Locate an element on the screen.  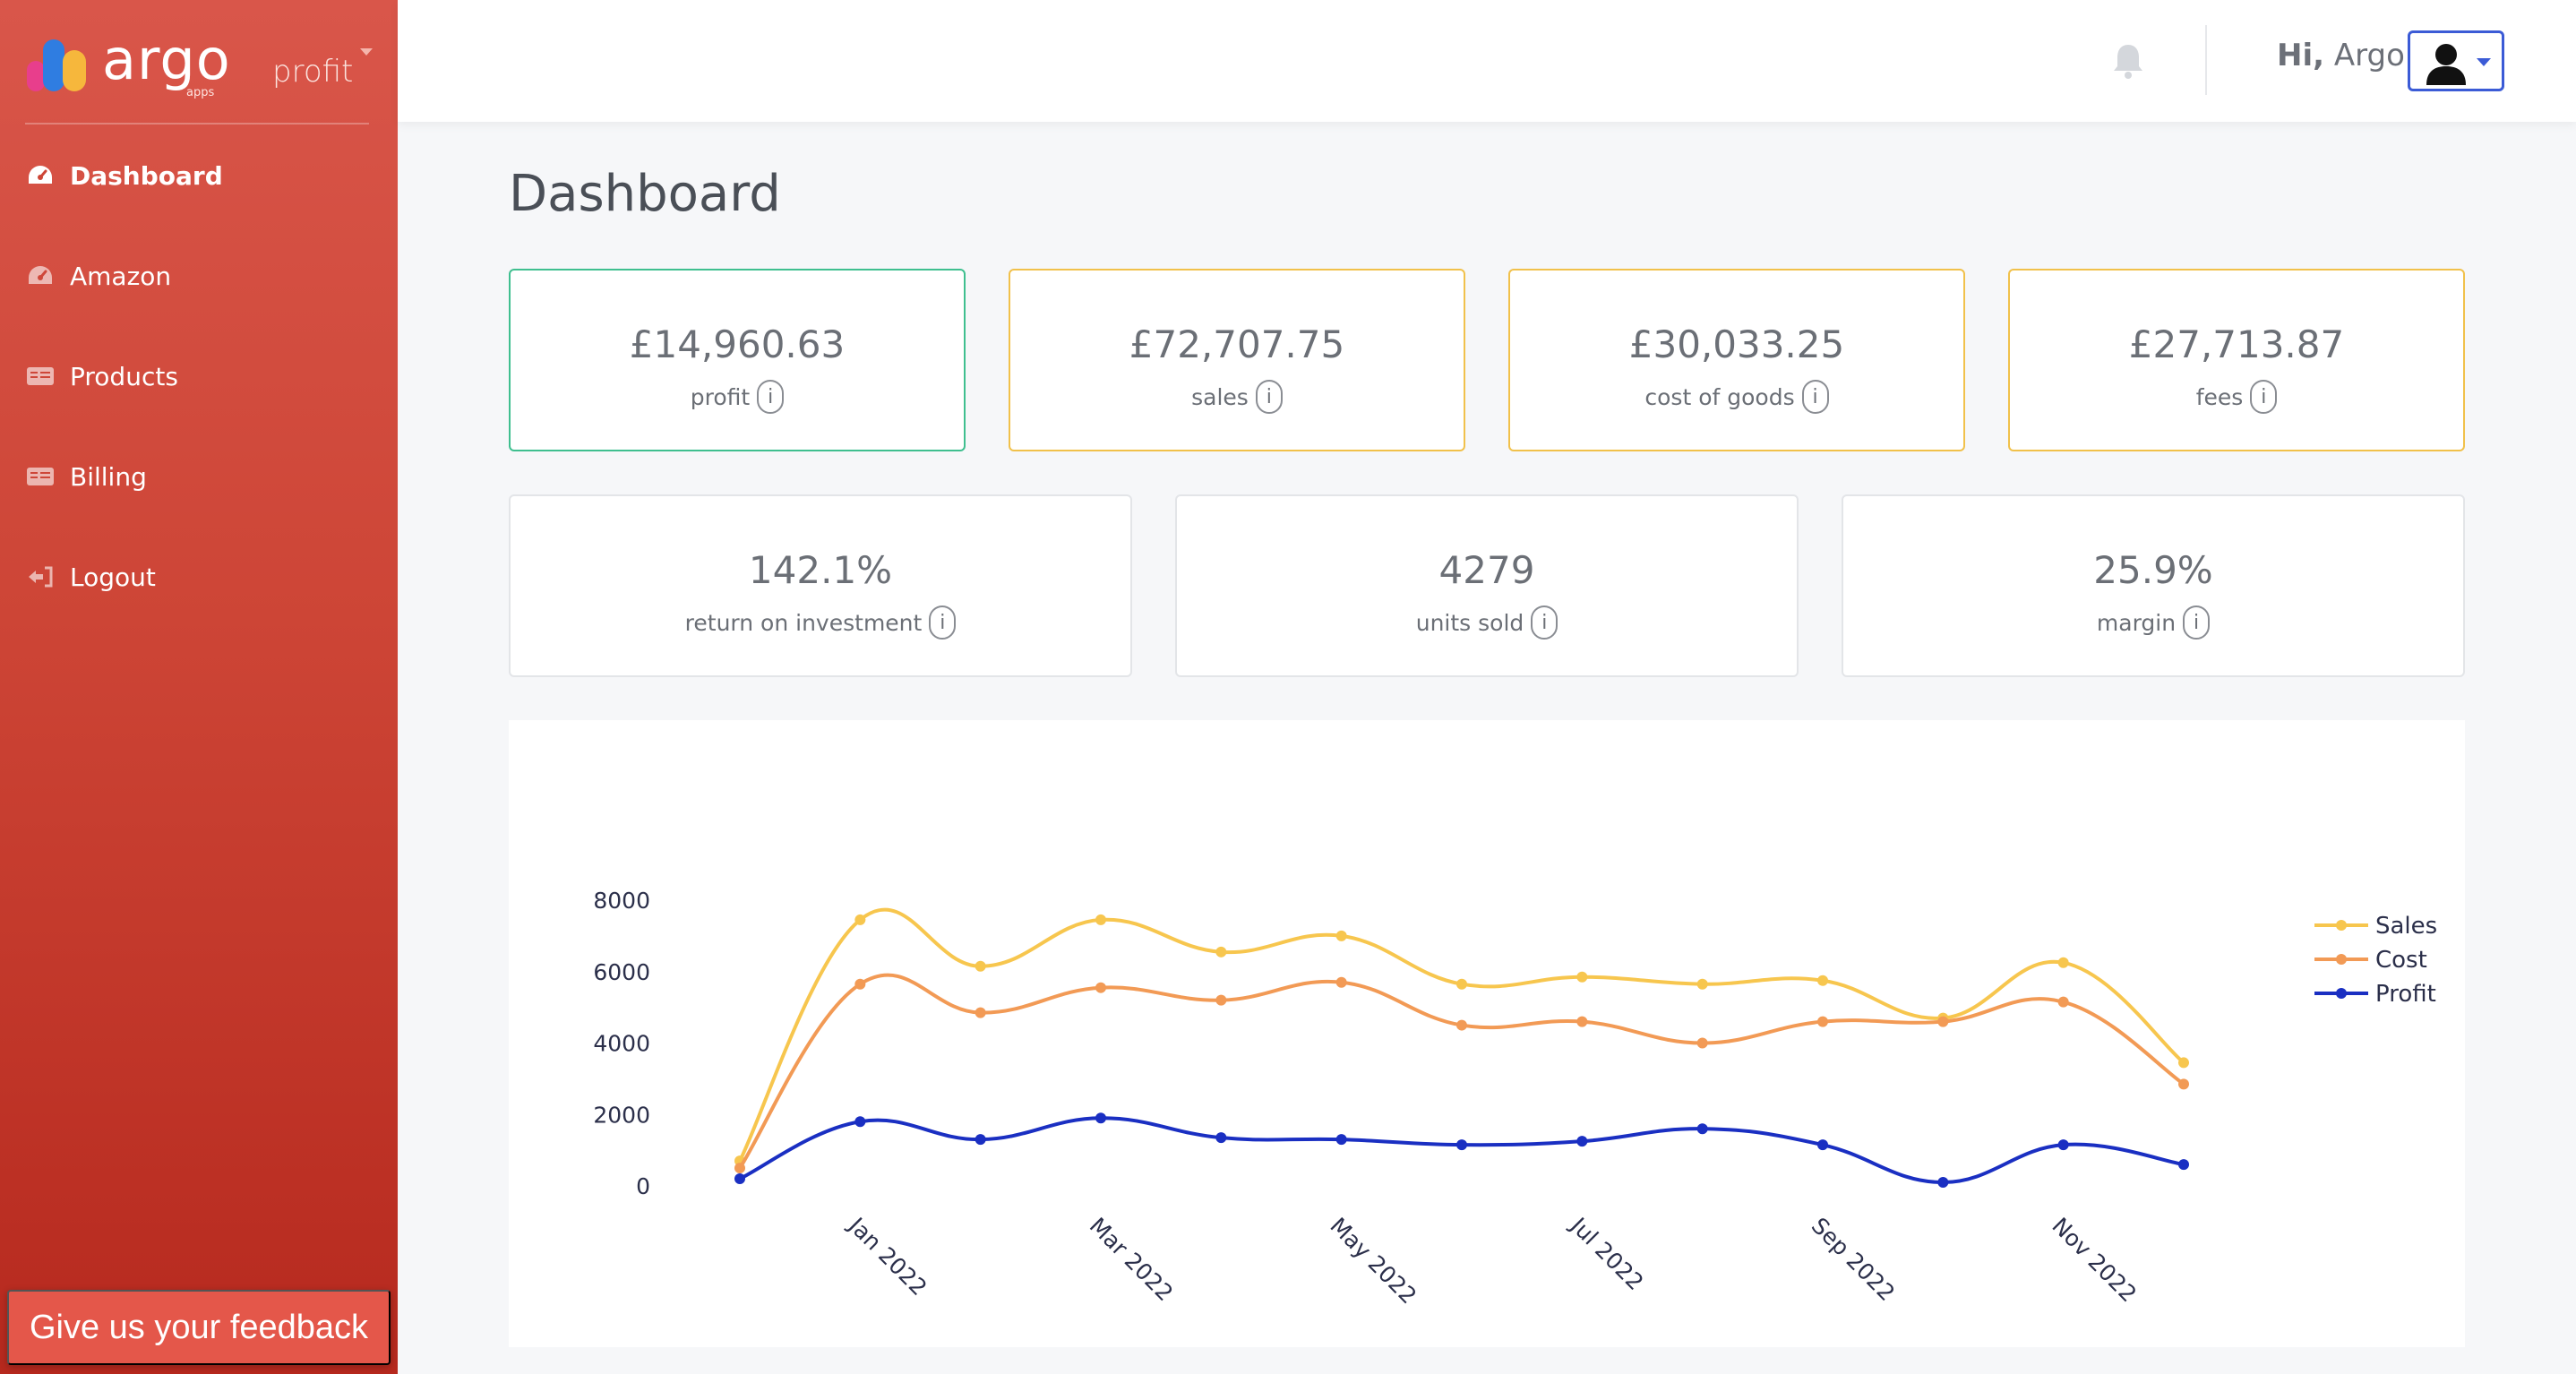
x-tick-label: May 2022 is located at coordinates (1373, 1261).